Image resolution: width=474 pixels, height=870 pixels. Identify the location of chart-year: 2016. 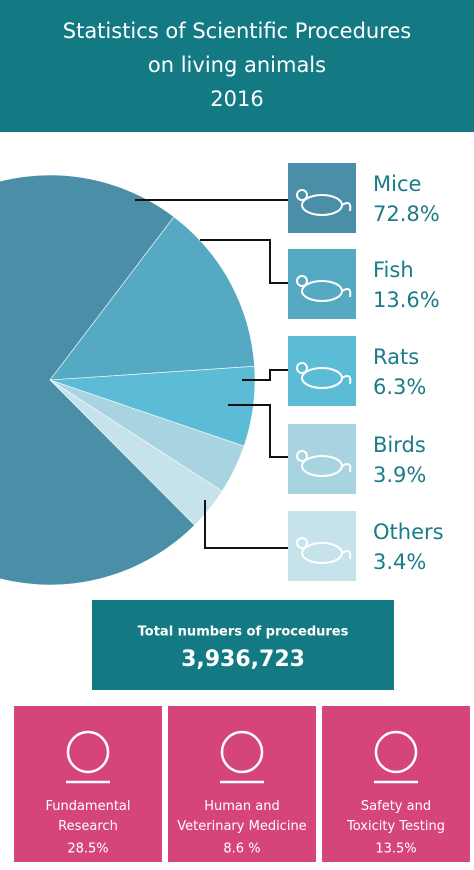
(236, 99).